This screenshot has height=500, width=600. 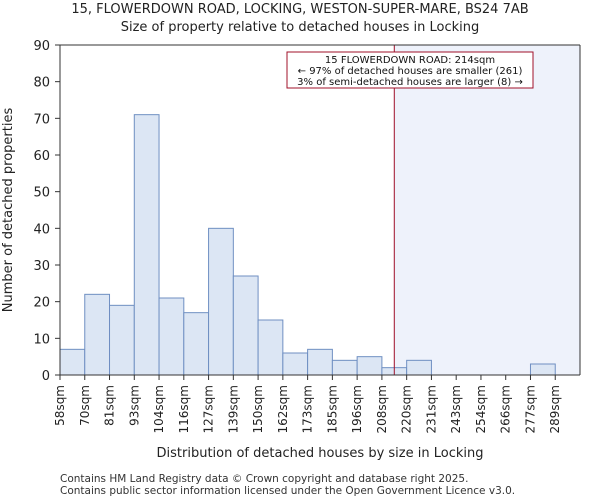 I want to click on x-tick-label: 116sqm, so click(x=184, y=409).